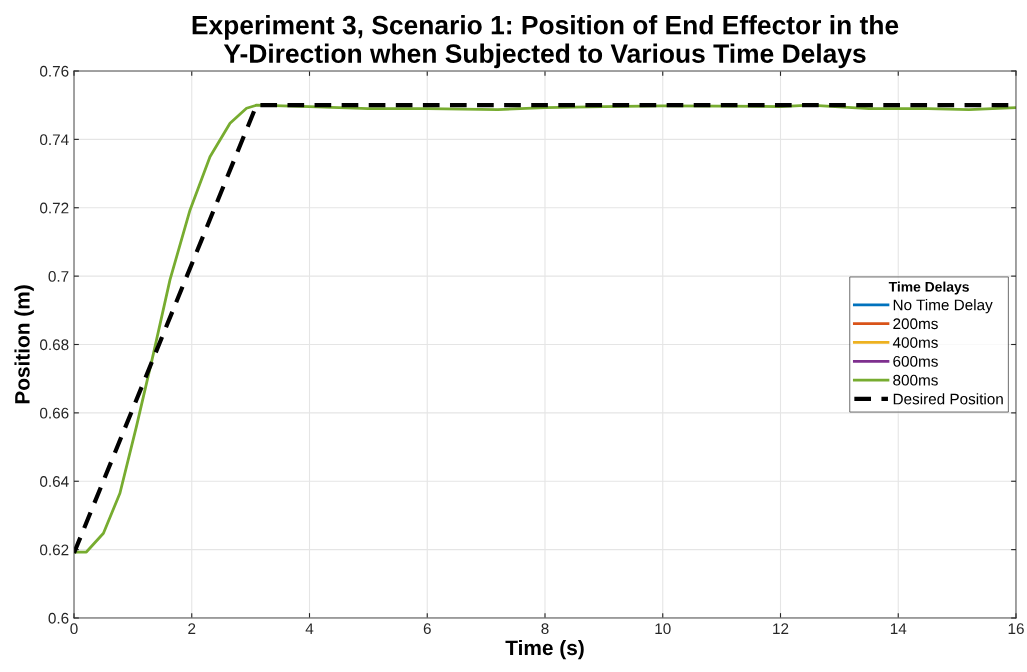 Image resolution: width=1027 pixels, height=672 pixels. I want to click on legend-label: 400ms, so click(915, 342).